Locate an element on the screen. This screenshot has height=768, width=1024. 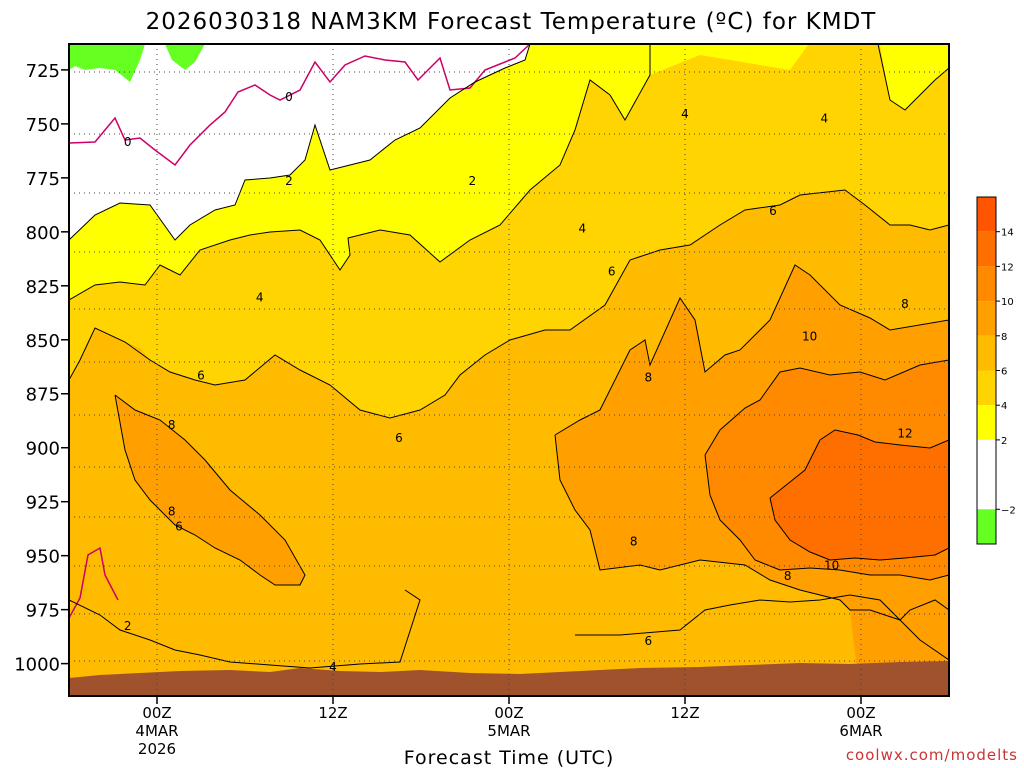
y-tick-label: 975 is located at coordinates (43, 611).